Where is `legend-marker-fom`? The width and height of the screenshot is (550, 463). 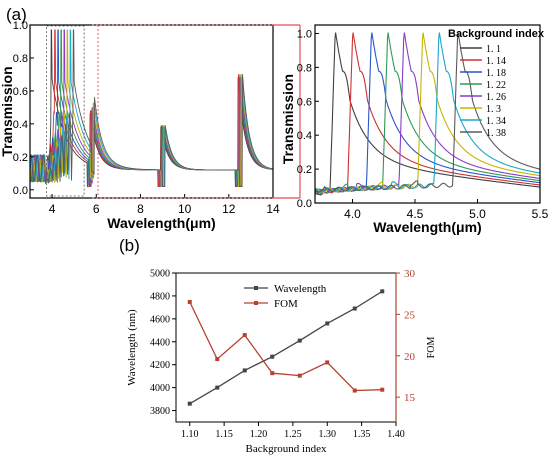 legend-marker-fom is located at coordinates (256, 303).